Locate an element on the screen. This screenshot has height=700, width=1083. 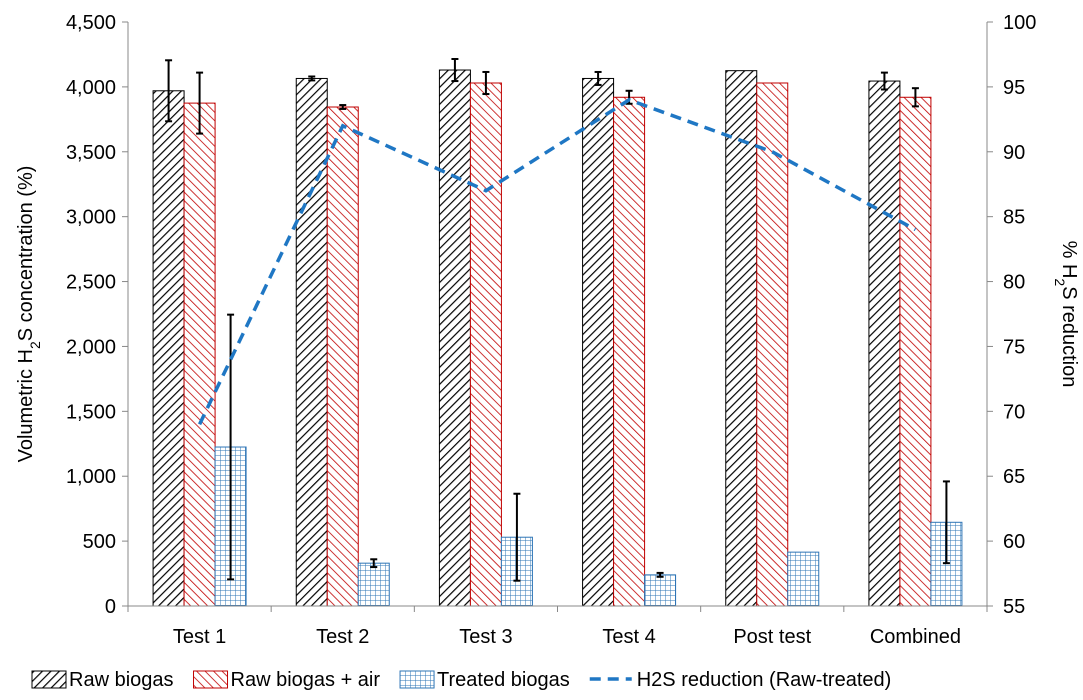
y-axis-title: Volumetric H2S concentration (%) is located at coordinates (29, 314).